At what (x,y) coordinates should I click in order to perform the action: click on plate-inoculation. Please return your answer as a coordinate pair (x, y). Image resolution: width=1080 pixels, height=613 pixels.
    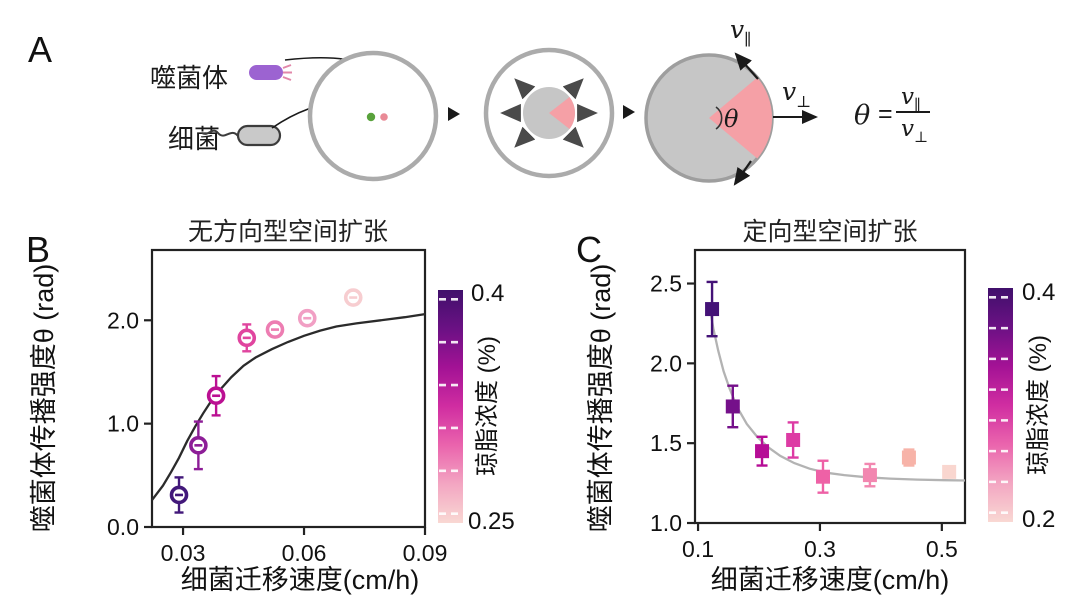
    Looking at the image, I should click on (373, 116).